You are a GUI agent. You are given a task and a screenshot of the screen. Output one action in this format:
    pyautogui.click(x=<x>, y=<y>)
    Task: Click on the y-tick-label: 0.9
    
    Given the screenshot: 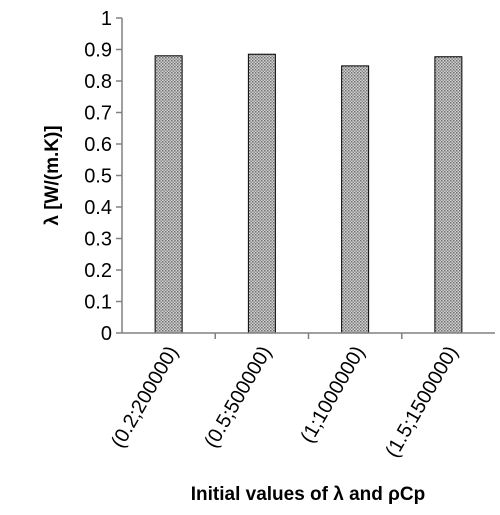 What is the action you would take?
    pyautogui.click(x=98, y=51)
    